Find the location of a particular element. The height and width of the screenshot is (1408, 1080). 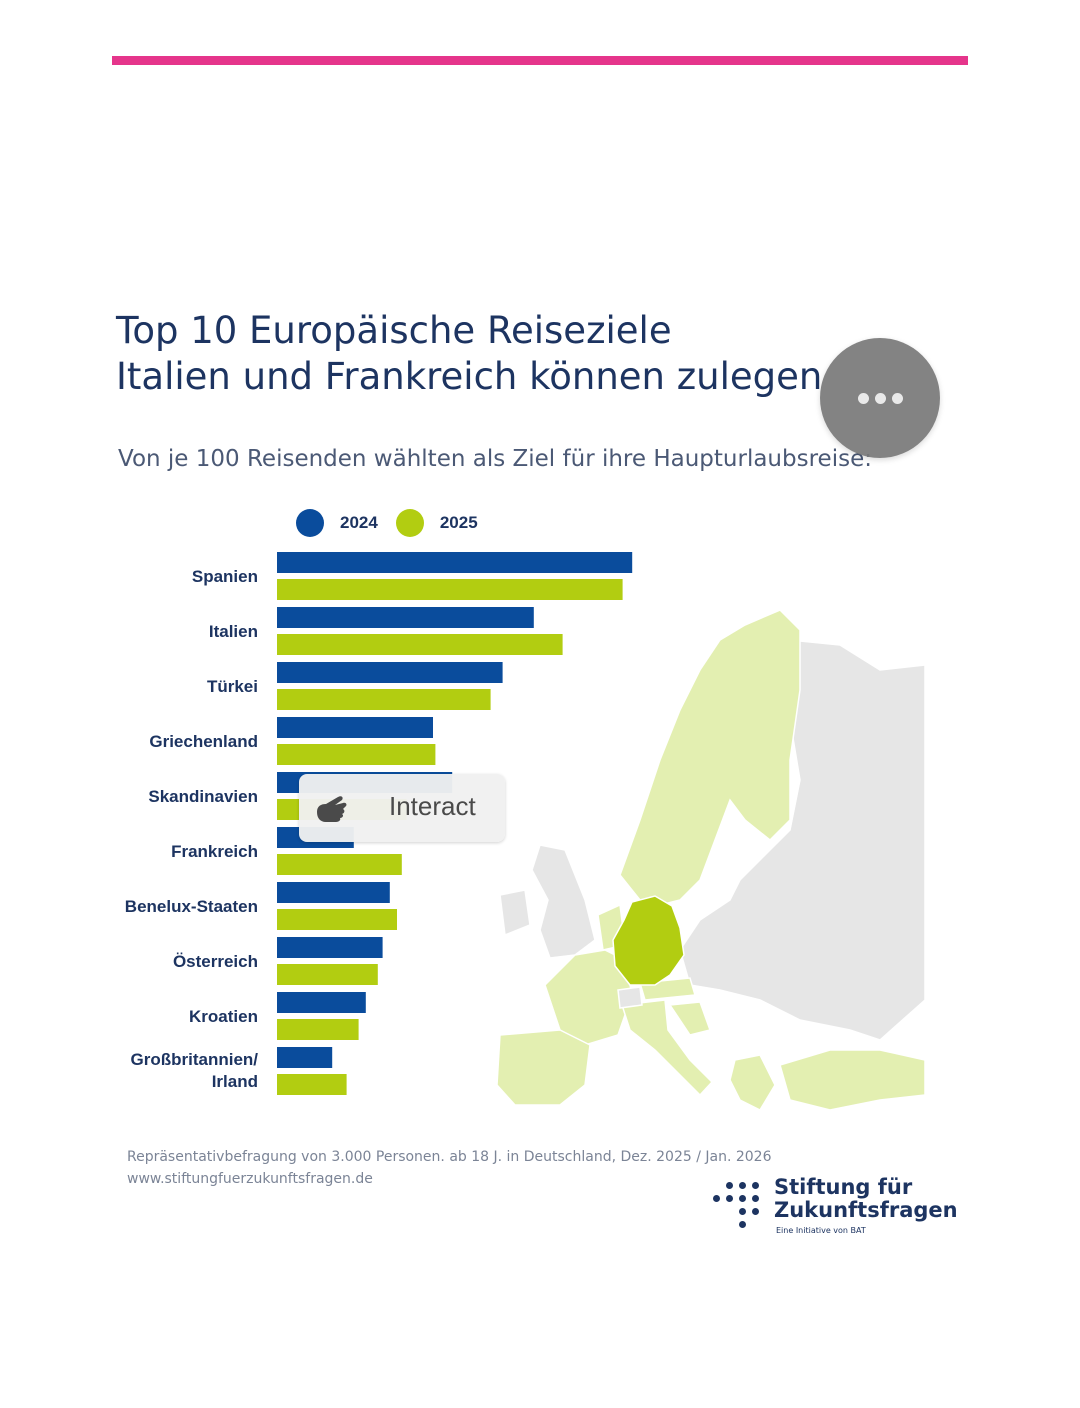

map-eastern-europe is located at coordinates (802, 840).